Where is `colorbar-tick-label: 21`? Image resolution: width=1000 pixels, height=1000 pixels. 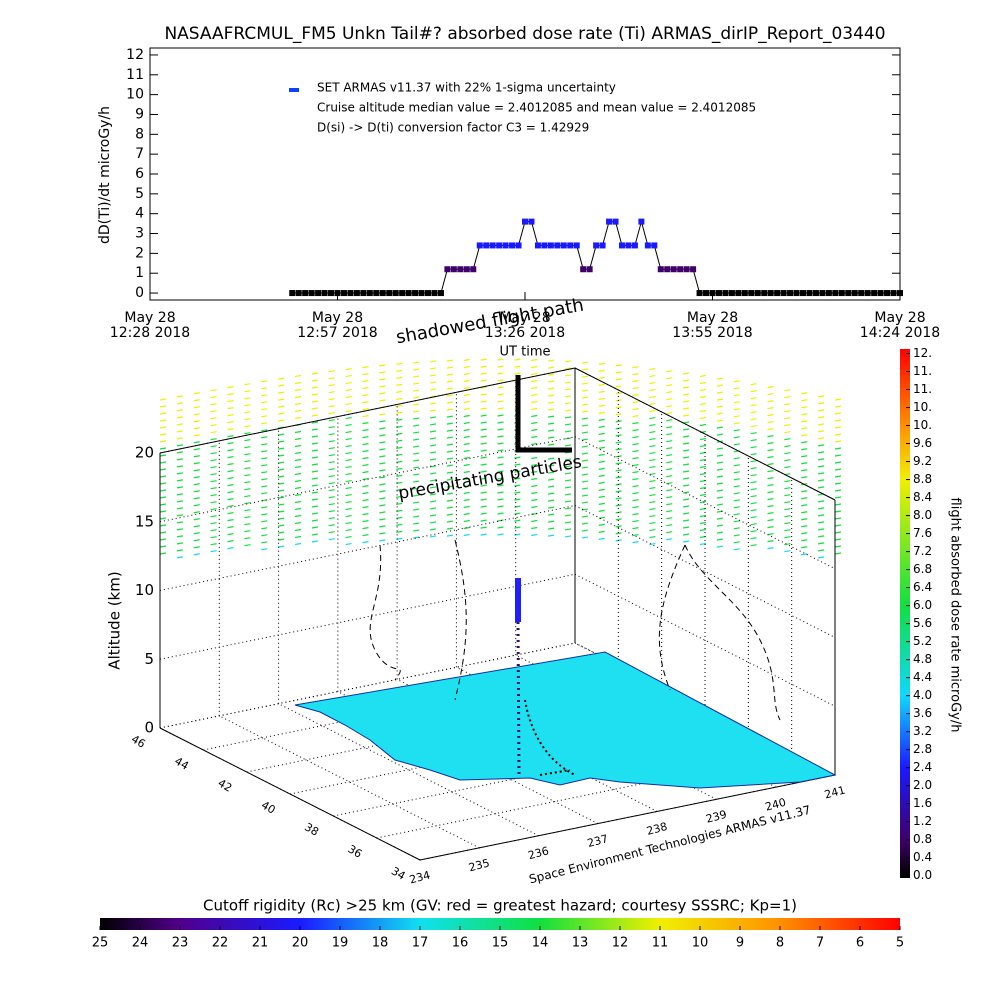 colorbar-tick-label: 21 is located at coordinates (260, 943).